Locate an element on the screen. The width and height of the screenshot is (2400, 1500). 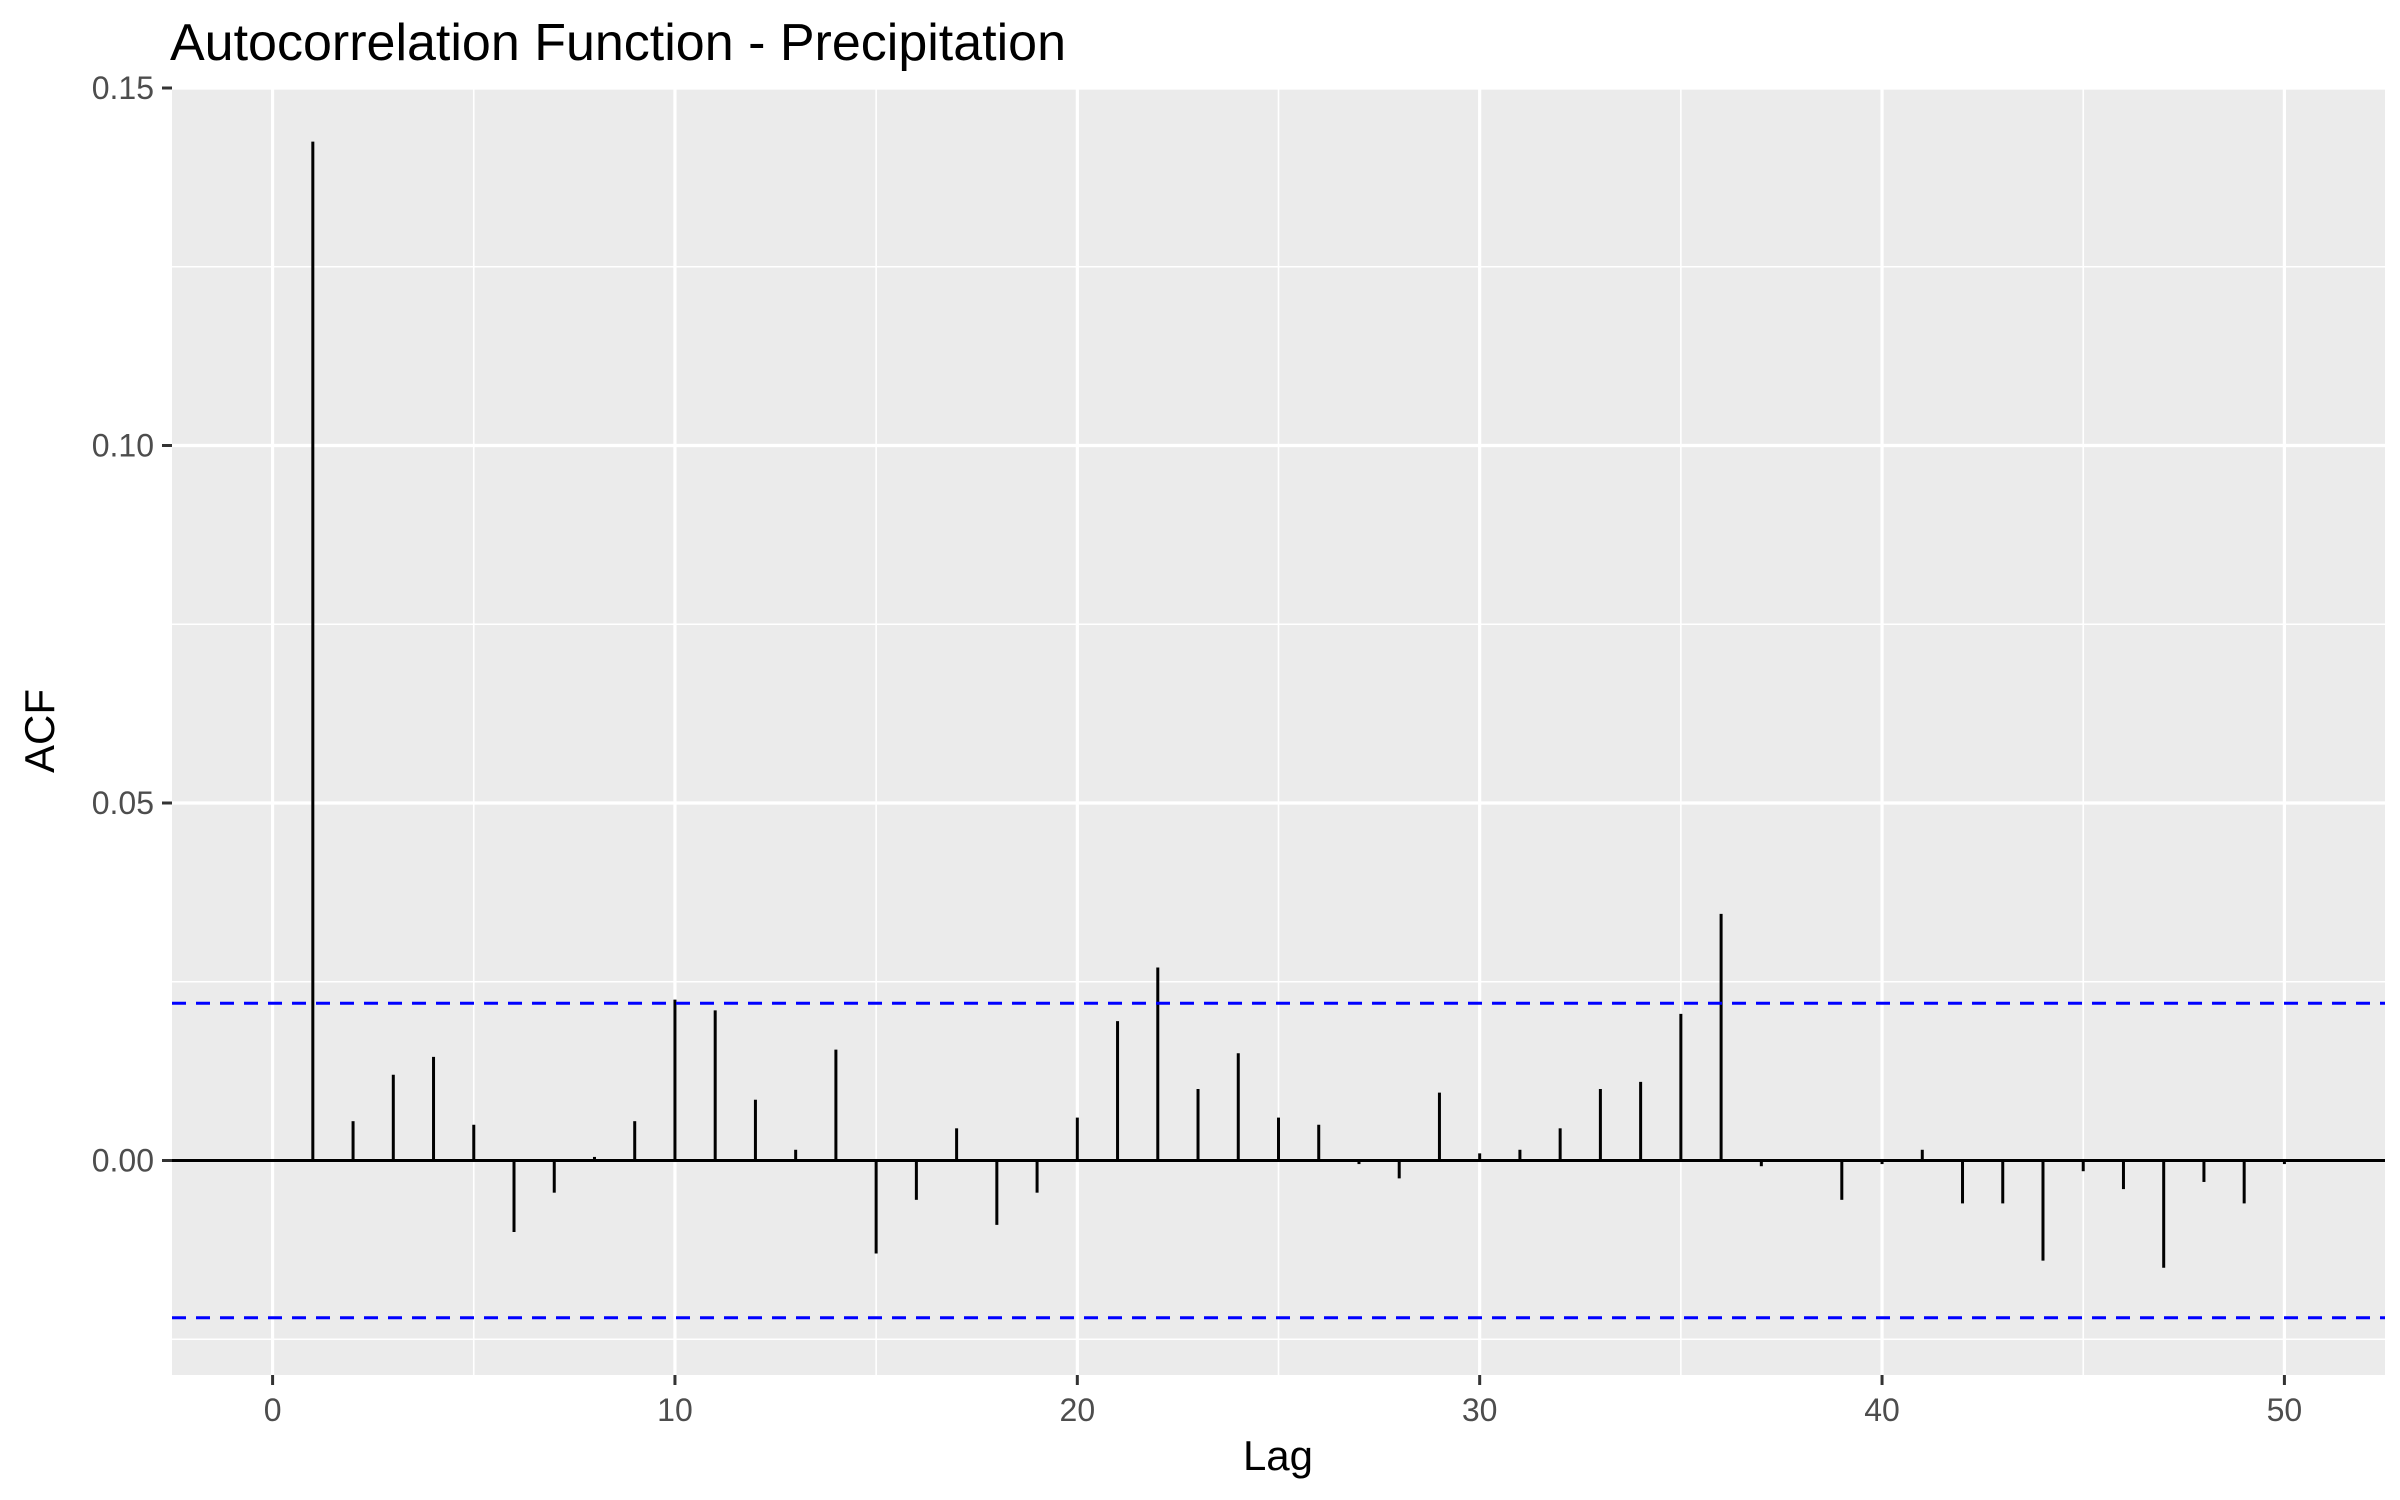
x-axis-title: Lag is located at coordinates (1278, 1455).